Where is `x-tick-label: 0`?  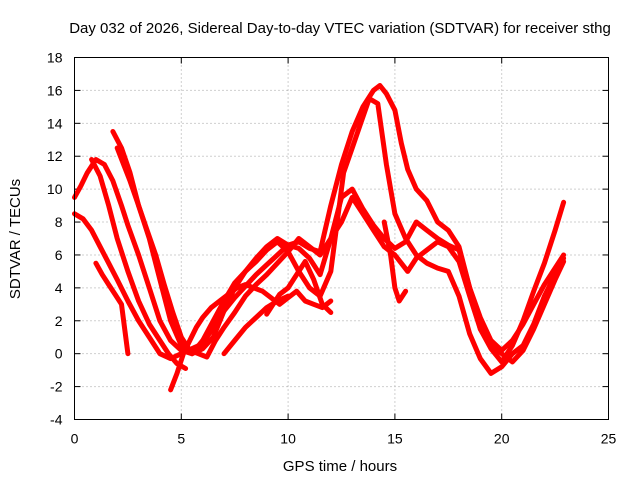 x-tick-label: 0 is located at coordinates (75, 439).